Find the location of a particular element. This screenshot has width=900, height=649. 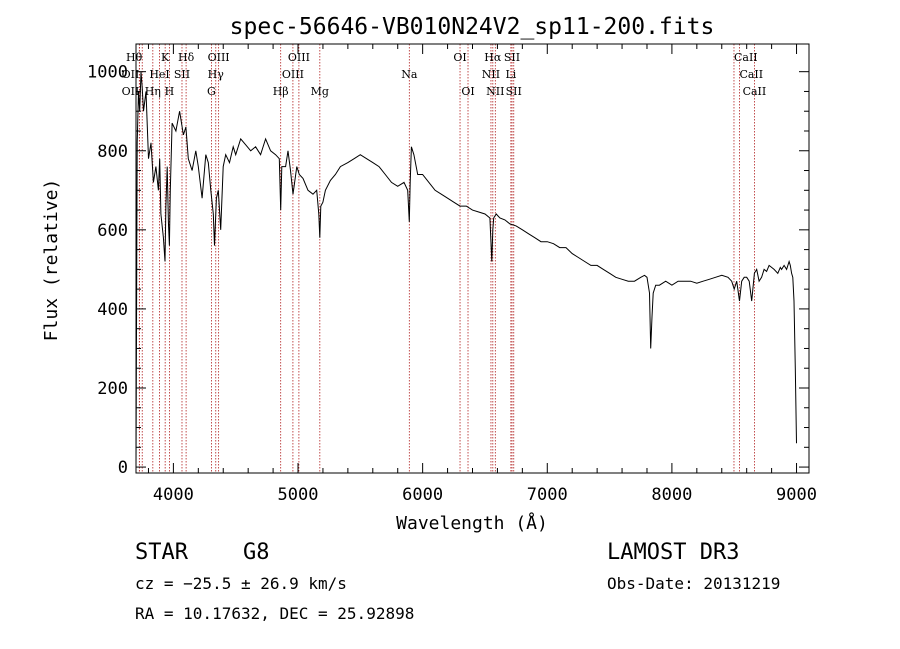

x-tick-label-8000: 8000 is located at coordinates (671, 495).